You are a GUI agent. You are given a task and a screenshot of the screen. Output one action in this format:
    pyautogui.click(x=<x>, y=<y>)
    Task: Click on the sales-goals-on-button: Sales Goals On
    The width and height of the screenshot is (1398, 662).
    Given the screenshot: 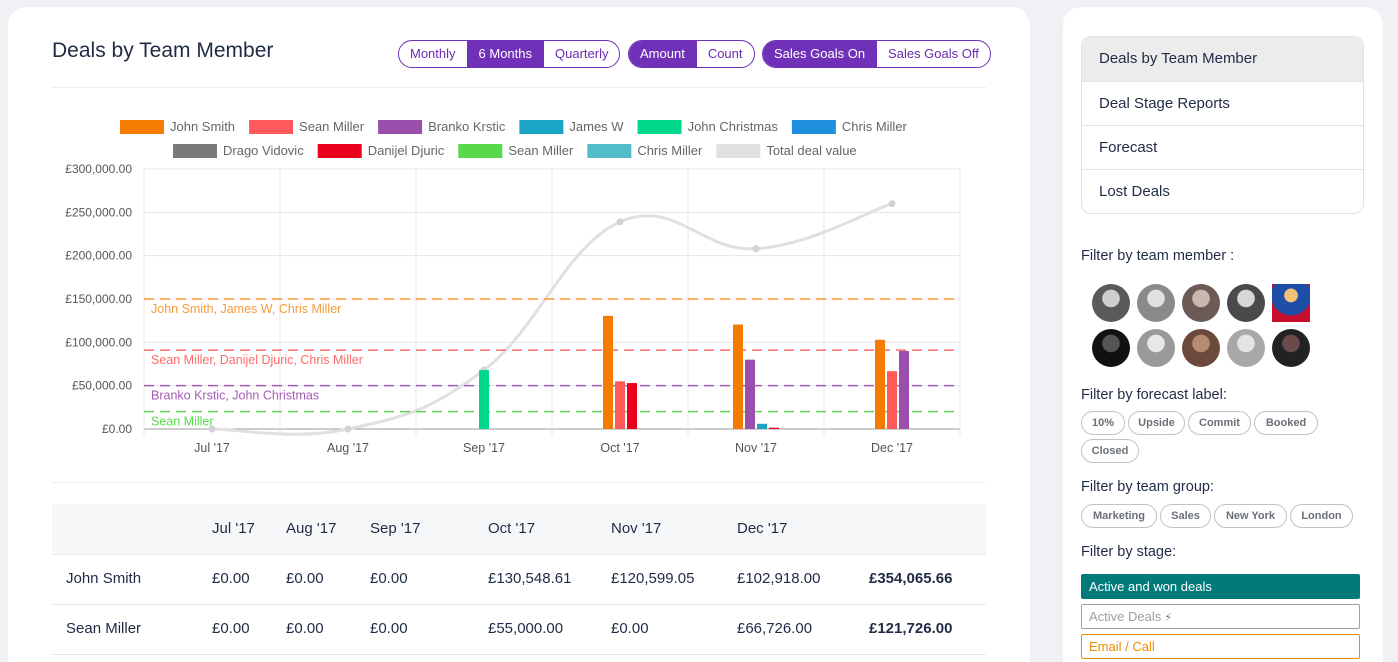 What is the action you would take?
    pyautogui.click(x=820, y=54)
    